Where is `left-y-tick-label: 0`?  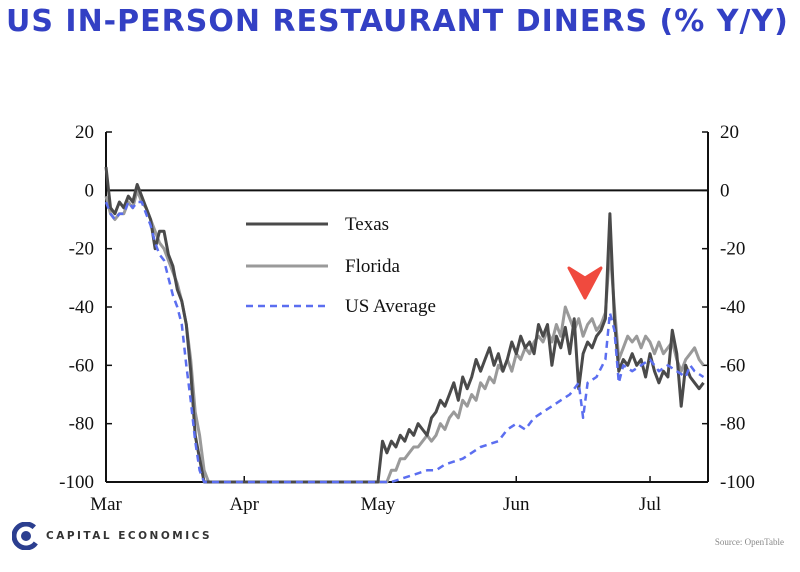
left-y-tick-label: 0 is located at coordinates (90, 190).